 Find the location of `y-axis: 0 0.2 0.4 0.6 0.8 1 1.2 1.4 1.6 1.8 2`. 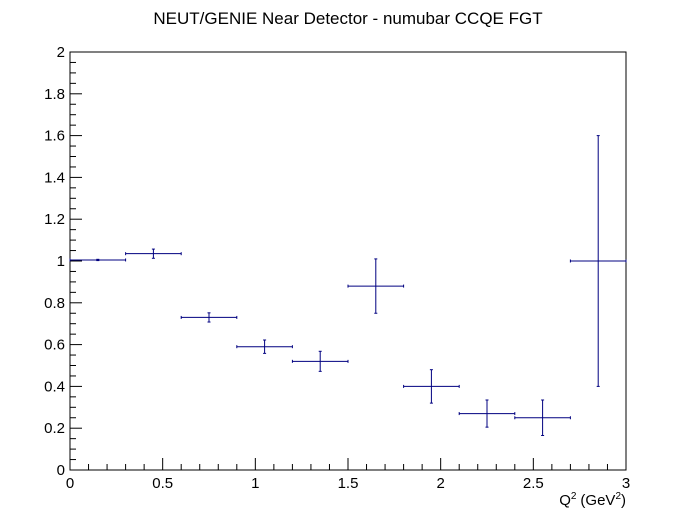

y-axis: 0 0.2 0.4 0.6 0.8 1 1.2 1.4 1.6 1.8 2 is located at coordinates (63, 261).